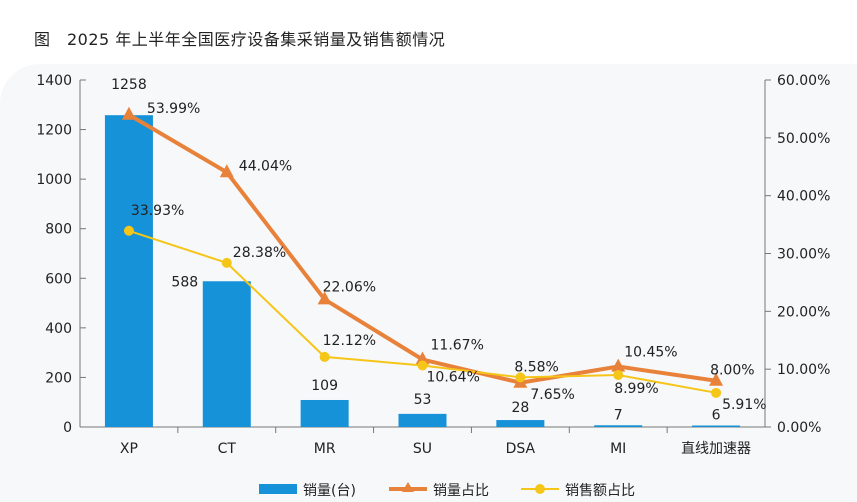 Image resolution: width=857 pixels, height=502 pixels. What do you see at coordinates (618, 426) in the screenshot?
I see `bar-MI` at bounding box center [618, 426].